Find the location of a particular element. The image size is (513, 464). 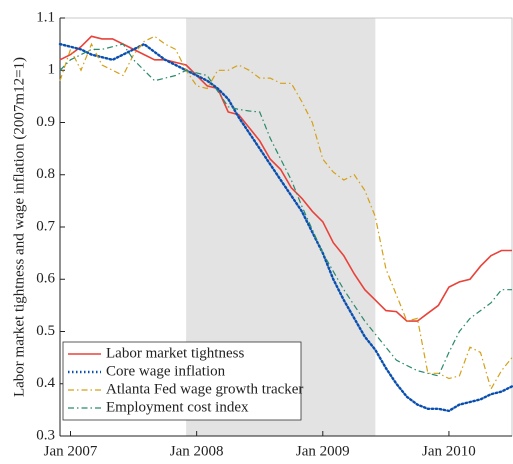

y-tick-label: 0.4 is located at coordinates (45, 383).